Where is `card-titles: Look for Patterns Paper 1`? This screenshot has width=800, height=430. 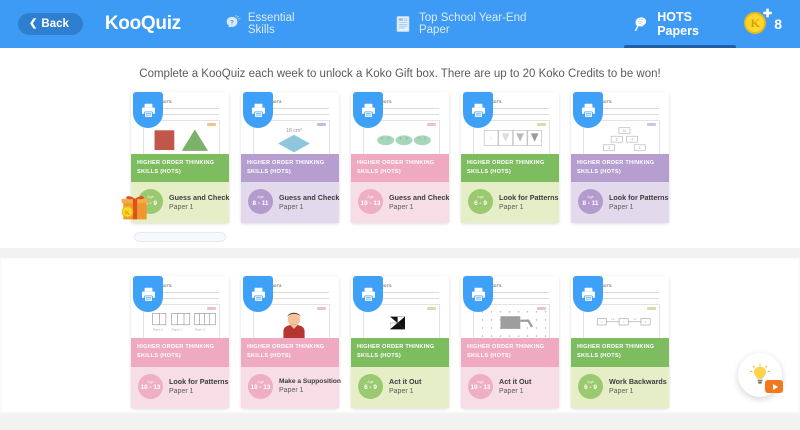 card-titles: Look for Patterns Paper 1 is located at coordinates (639, 202).